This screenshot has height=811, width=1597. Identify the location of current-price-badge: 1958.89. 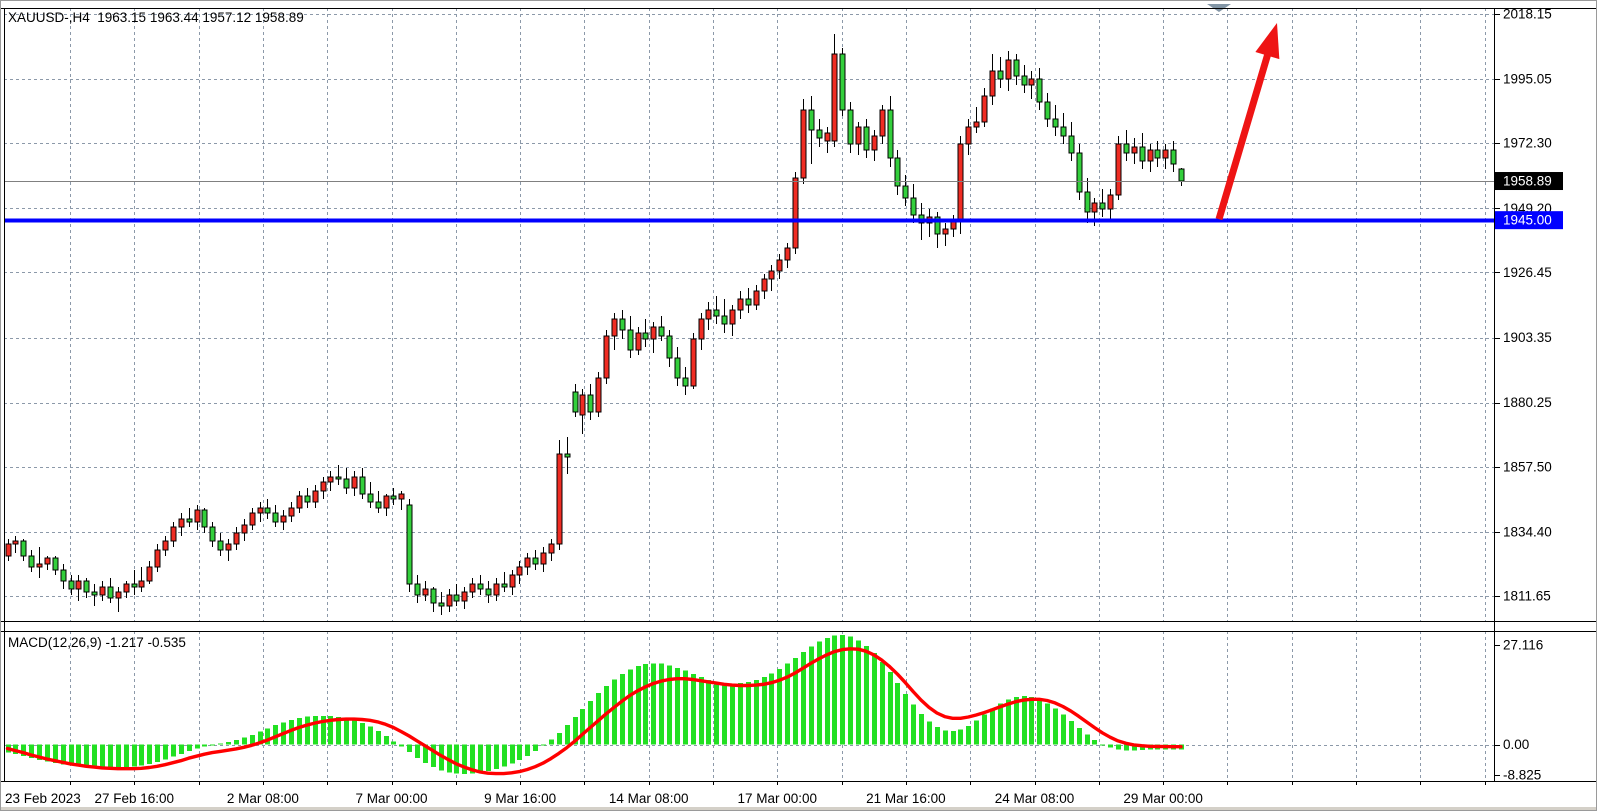
(1527, 181).